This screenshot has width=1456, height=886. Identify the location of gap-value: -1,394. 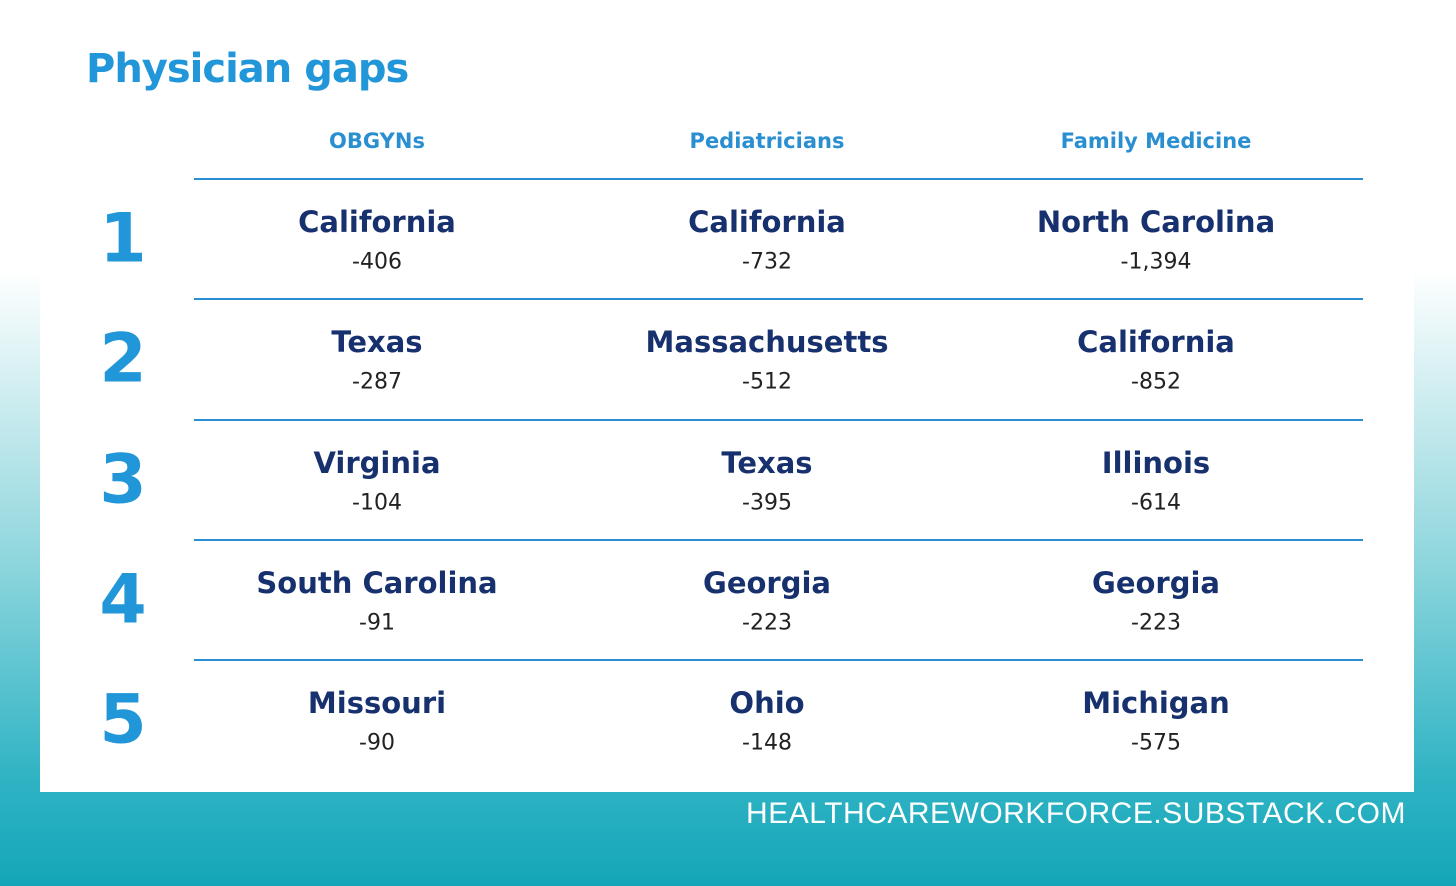
(1156, 262).